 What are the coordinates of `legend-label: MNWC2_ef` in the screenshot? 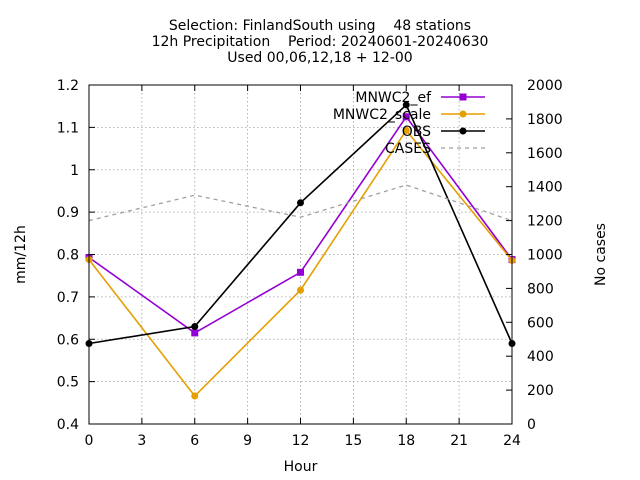 It's located at (393, 98).